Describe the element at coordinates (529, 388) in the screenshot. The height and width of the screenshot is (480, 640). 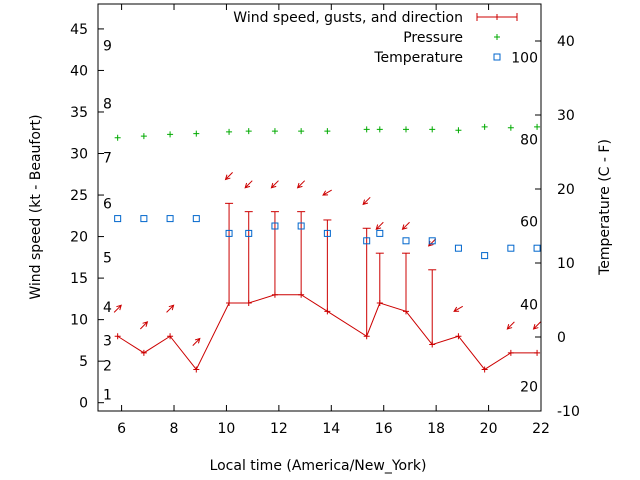
I see `fahrenheit-label: 20` at that location.